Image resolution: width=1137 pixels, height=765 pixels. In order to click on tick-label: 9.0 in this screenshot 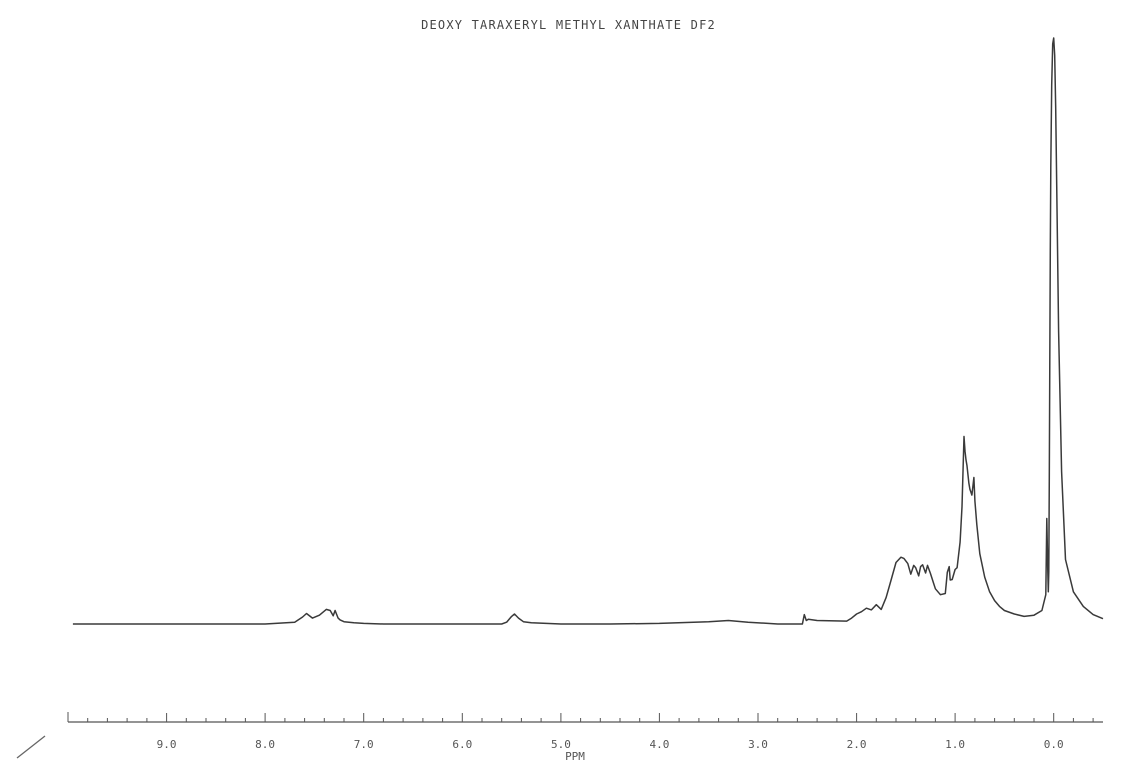, I will do `click(167, 744)`.